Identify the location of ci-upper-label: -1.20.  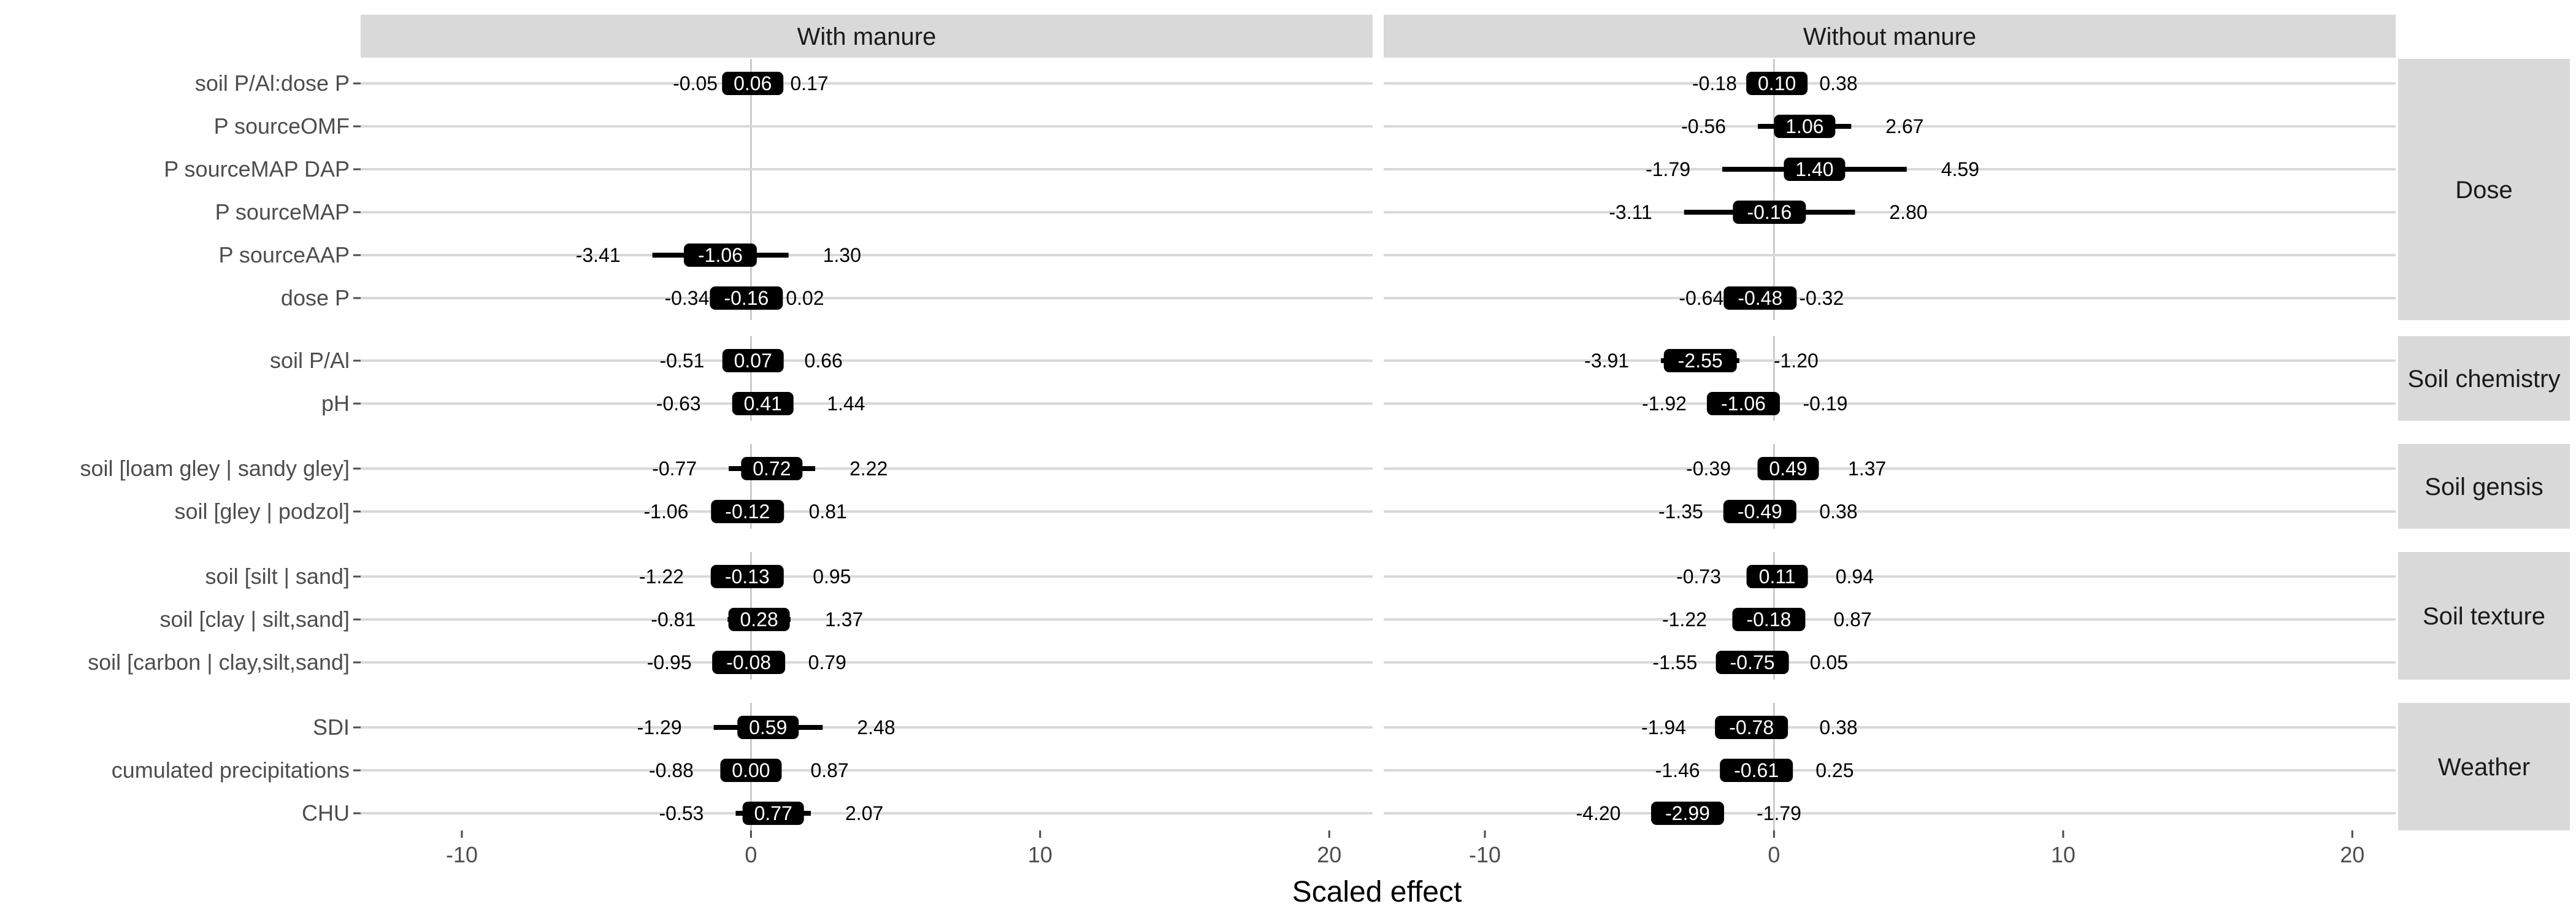
(1796, 361).